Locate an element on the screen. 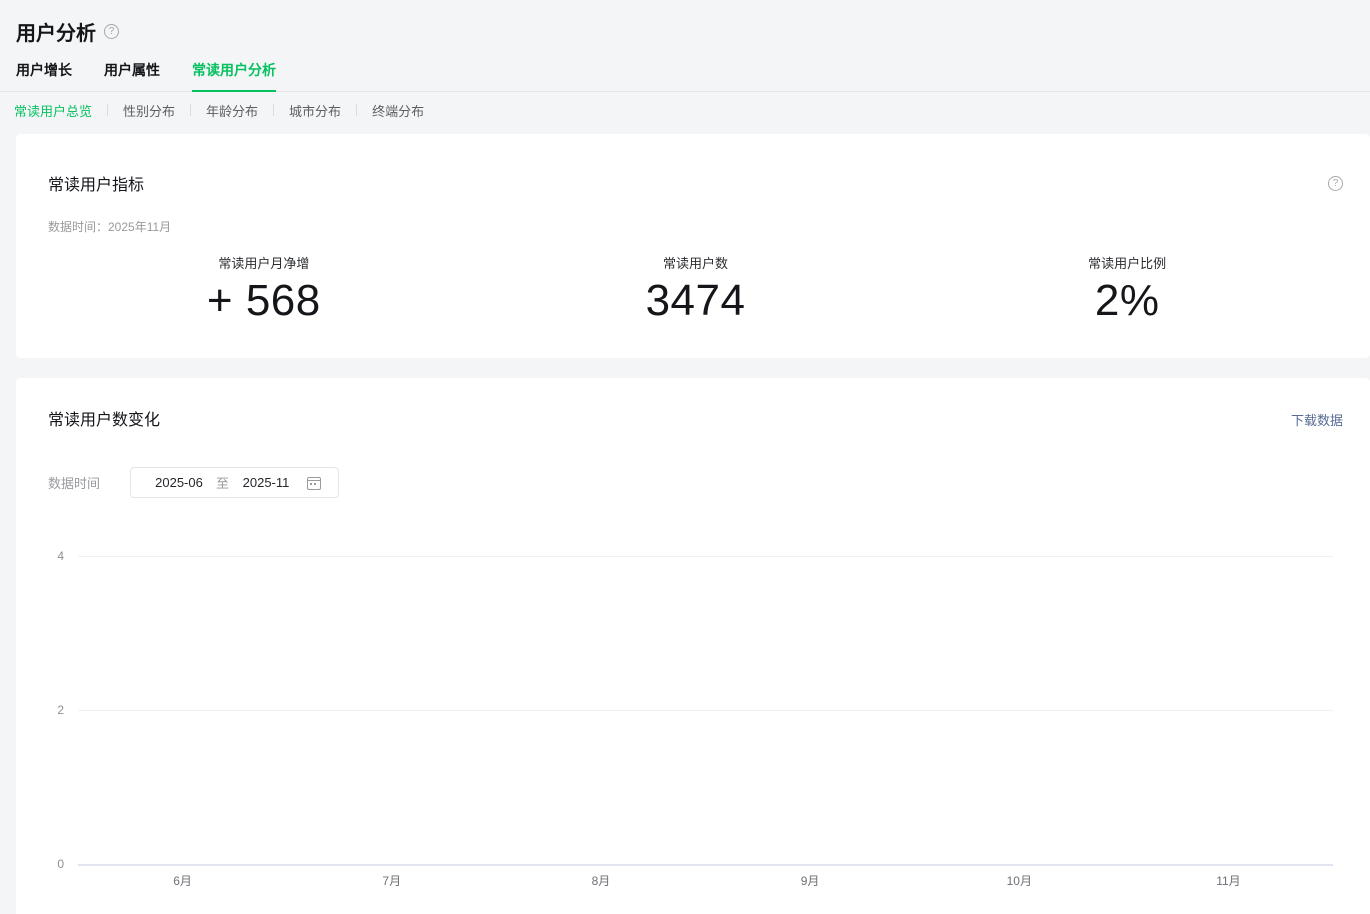 Image resolution: width=1370 pixels, height=914 pixels. x-axis-label: 7月 is located at coordinates (392, 881).